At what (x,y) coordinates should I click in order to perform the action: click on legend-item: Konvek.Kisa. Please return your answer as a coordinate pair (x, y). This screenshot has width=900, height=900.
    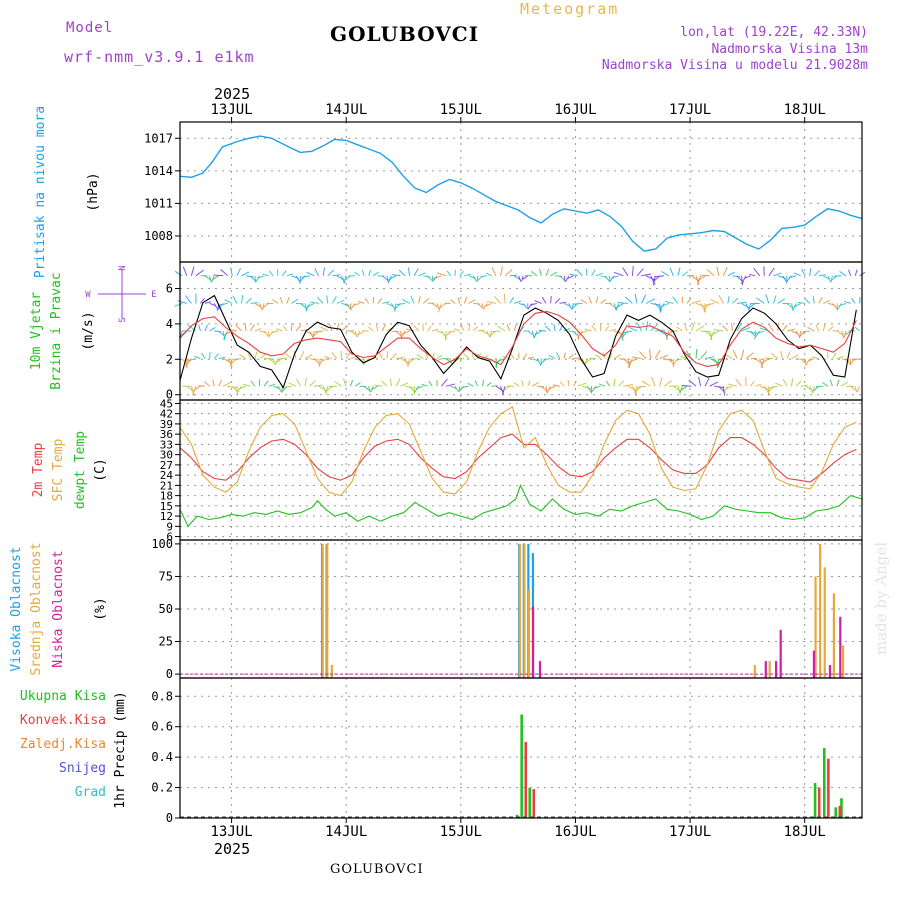
    Looking at the image, I should click on (63, 720).